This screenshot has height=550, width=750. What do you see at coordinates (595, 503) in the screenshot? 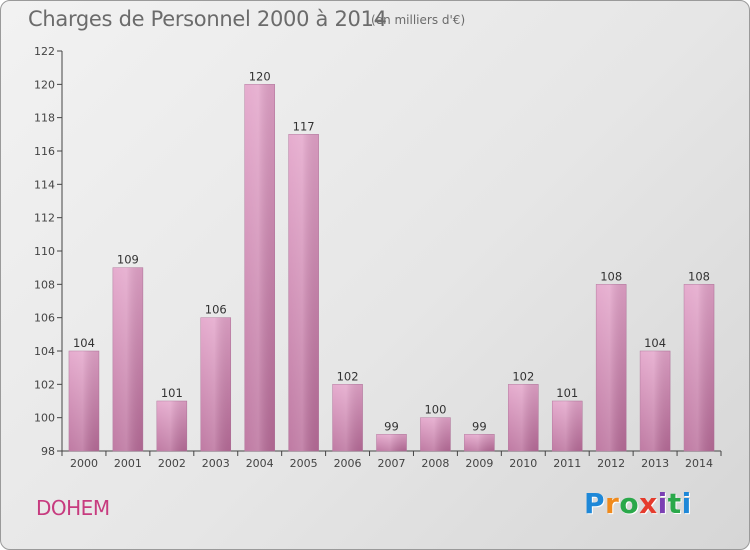
I see `logo-letter: P` at bounding box center [595, 503].